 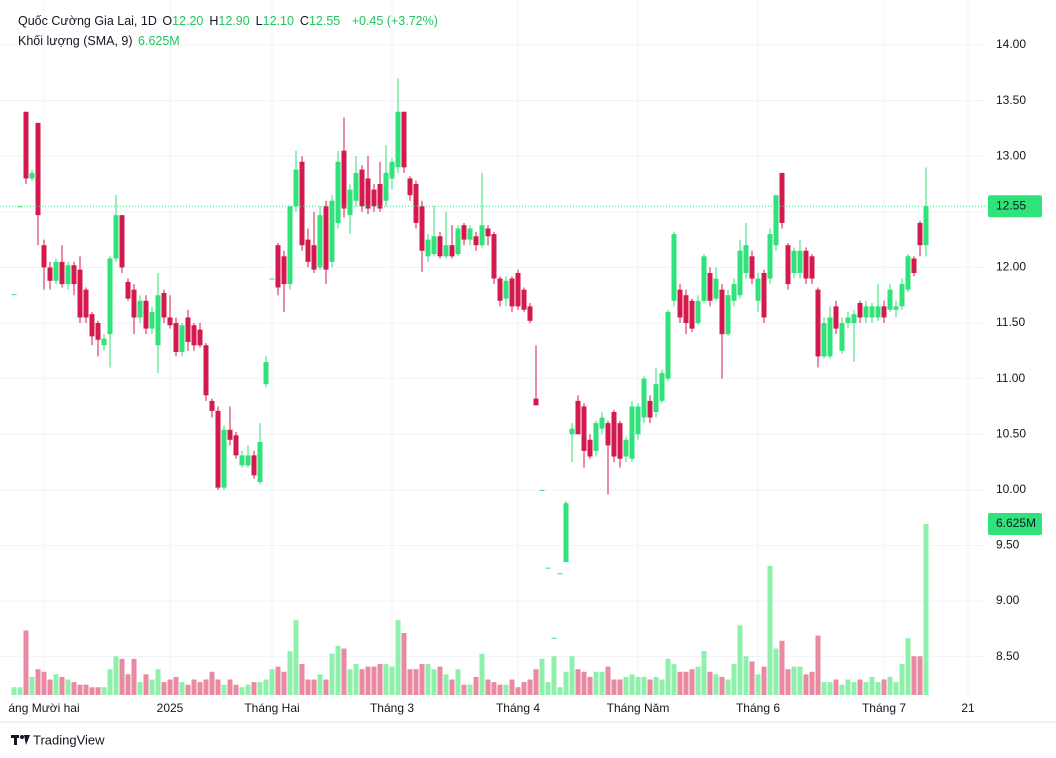 I want to click on ohlc-value: 12.20, so click(x=188, y=21).